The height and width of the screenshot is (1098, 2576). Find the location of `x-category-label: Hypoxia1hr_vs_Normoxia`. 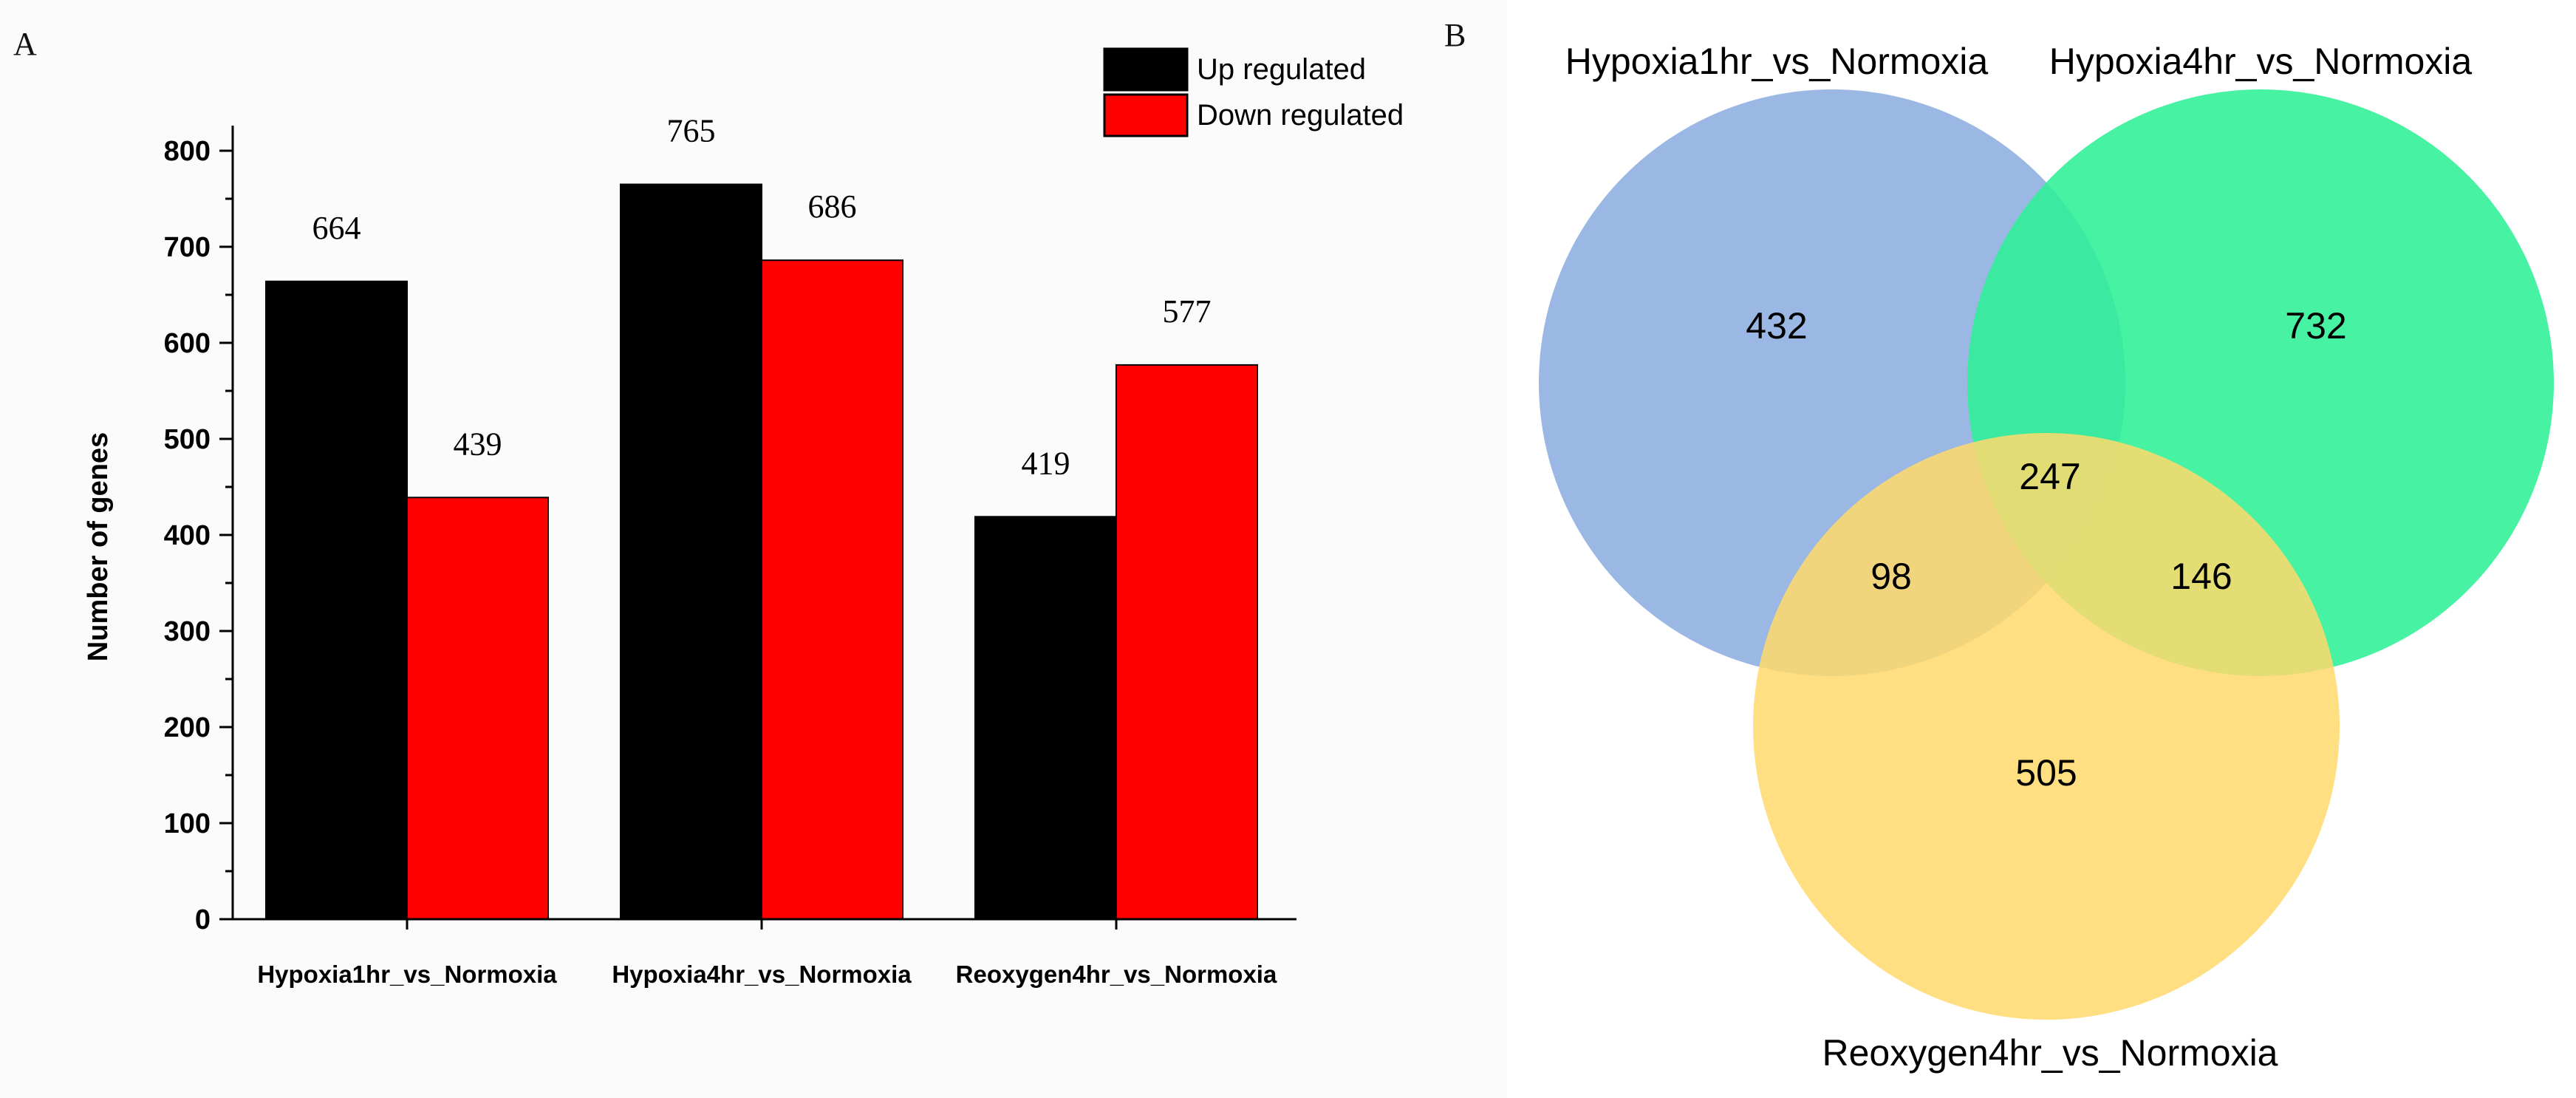

x-category-label: Hypoxia1hr_vs_Normoxia is located at coordinates (407, 974).